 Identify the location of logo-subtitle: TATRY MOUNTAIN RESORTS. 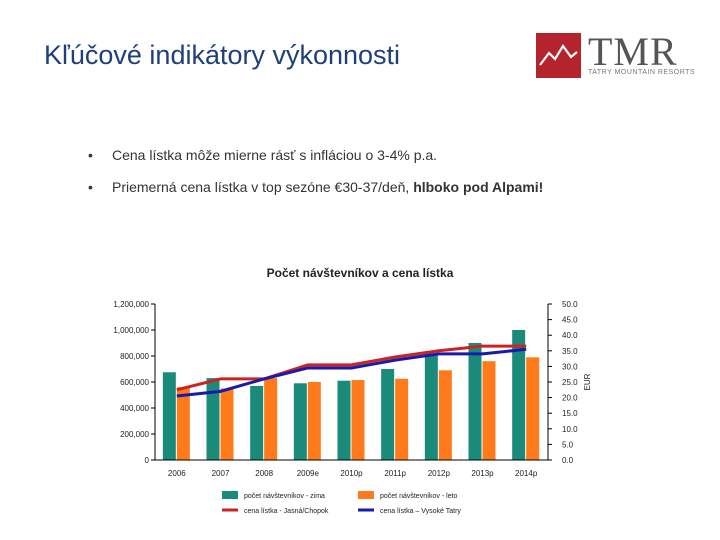
(642, 72).